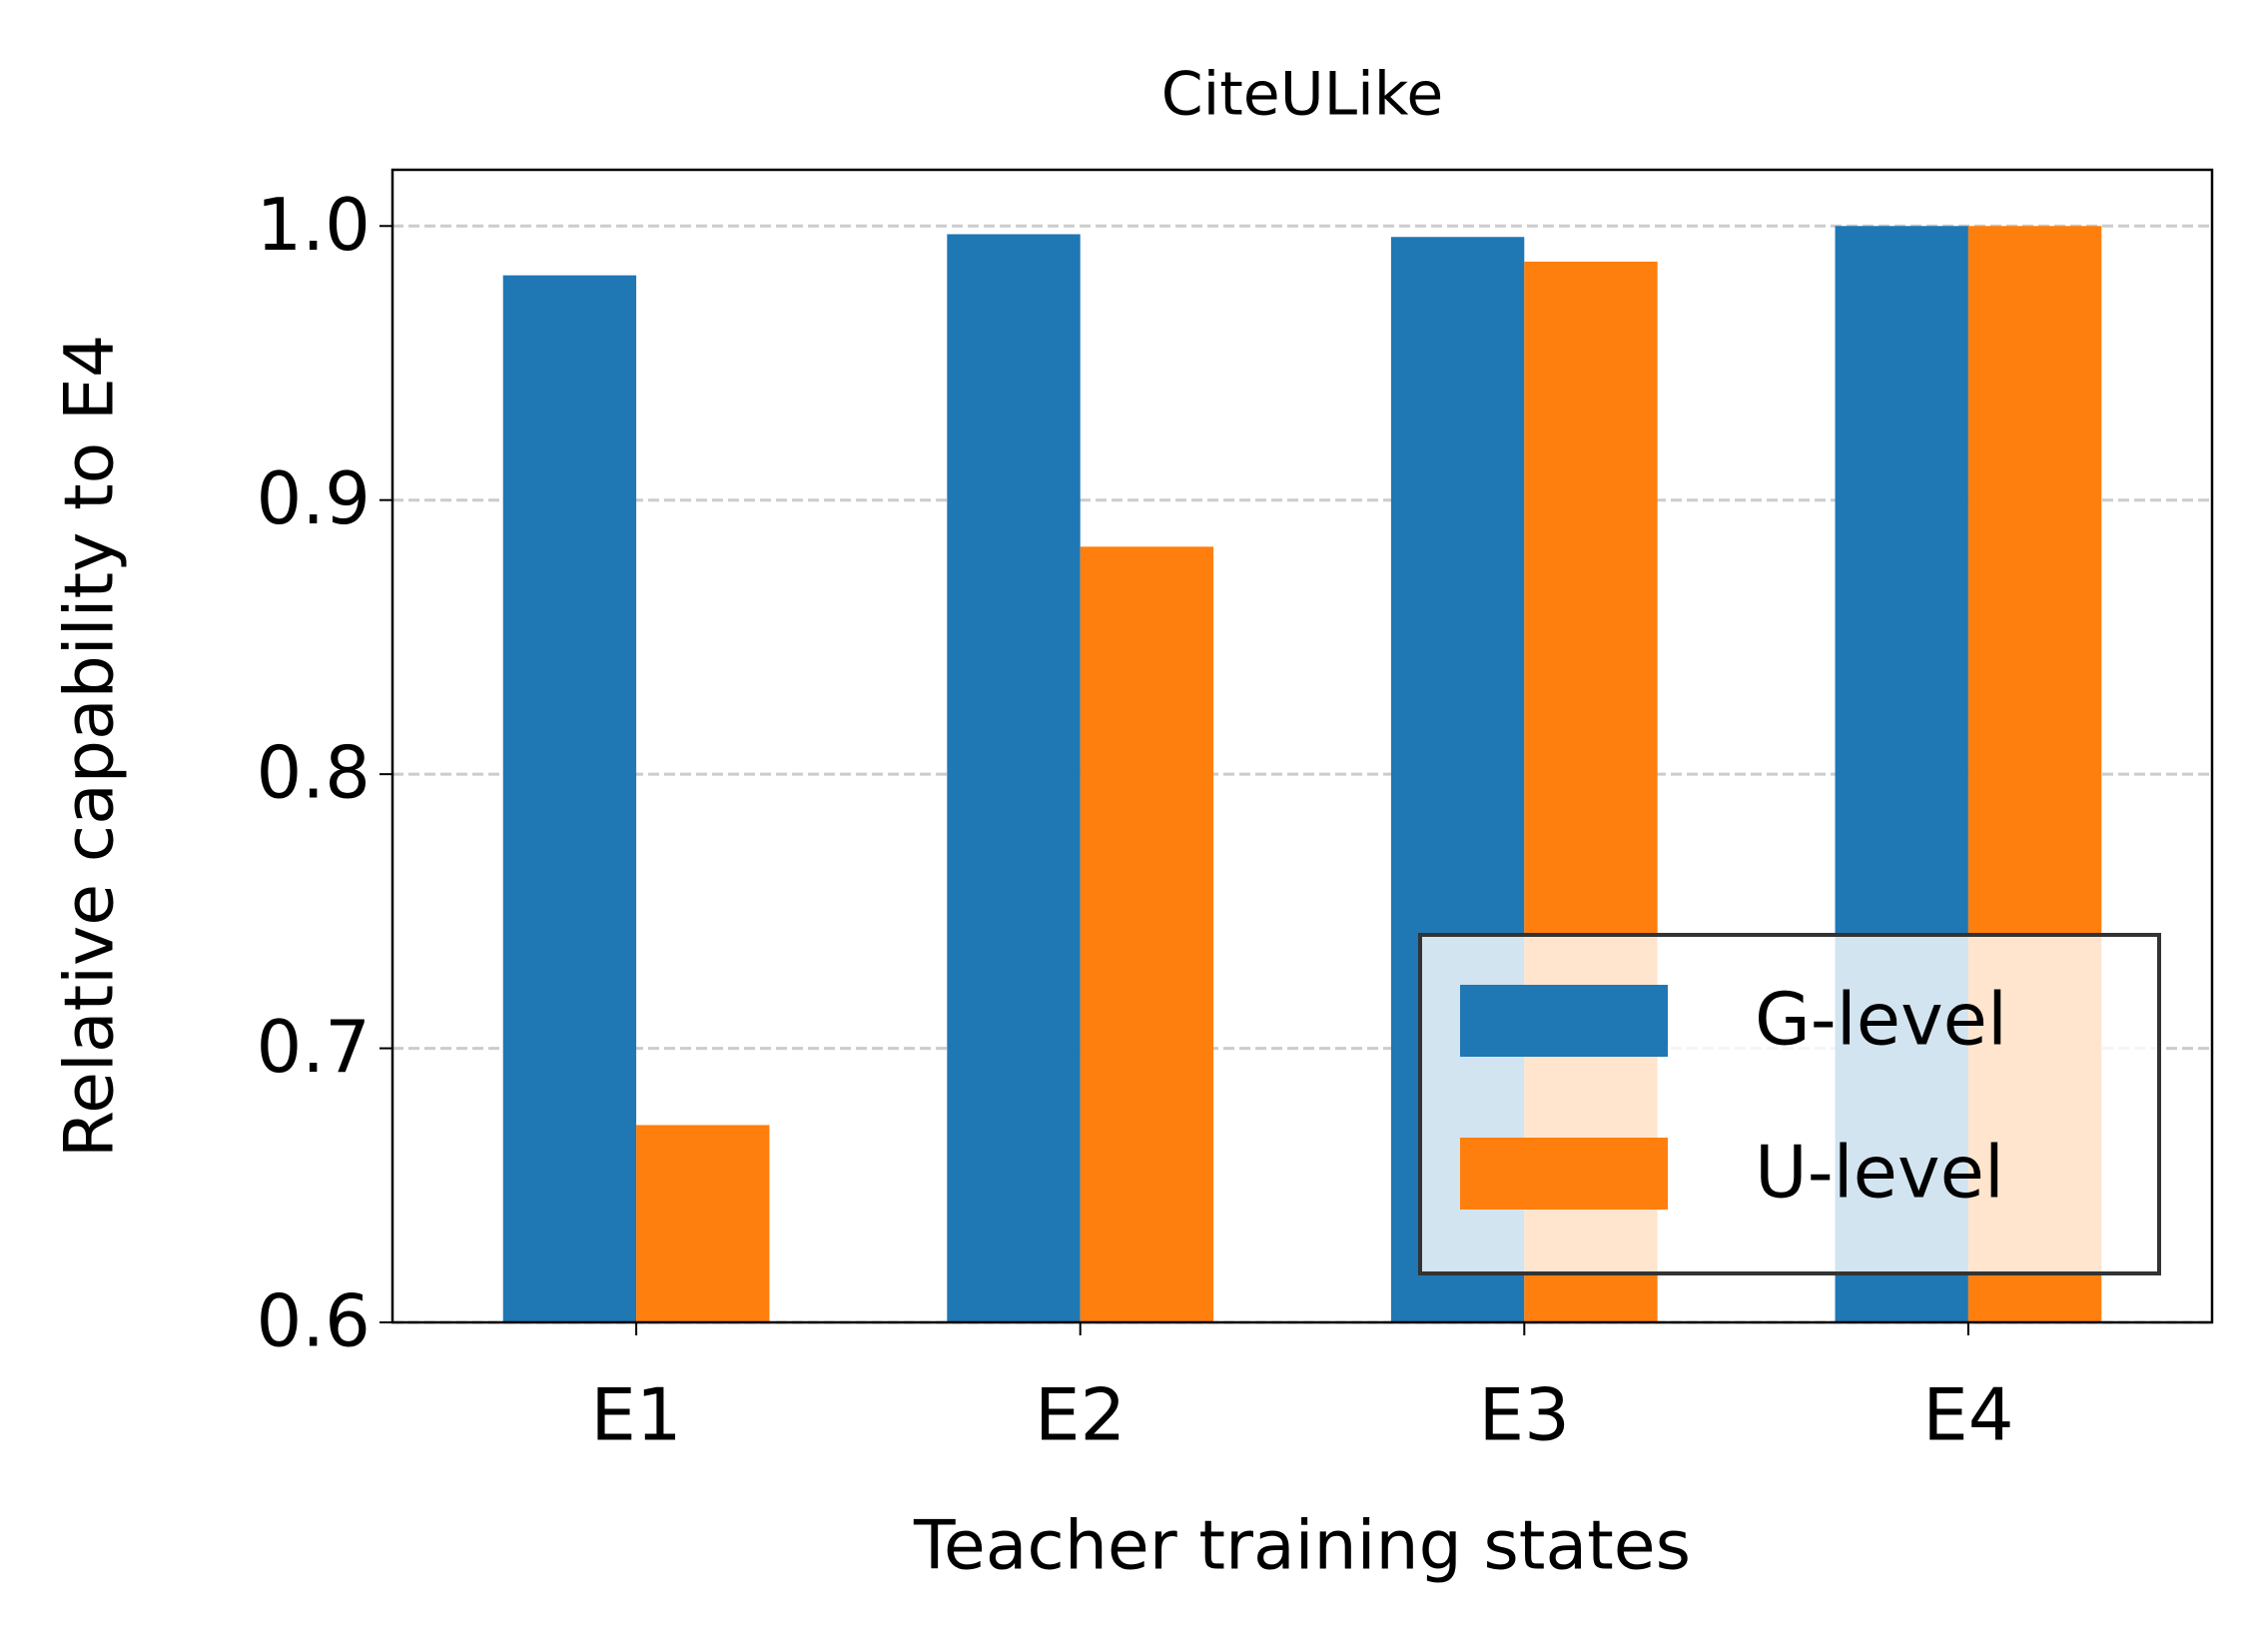 The width and height of the screenshot is (2261, 1652). I want to click on x-tick-label: E2, so click(1080, 1415).